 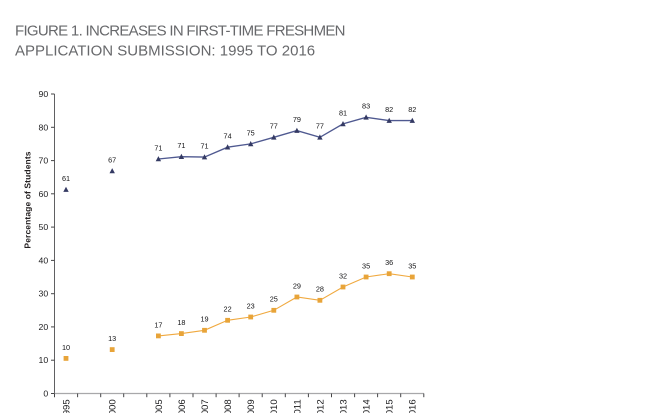 What do you see at coordinates (251, 132) in the screenshot?
I see `svg-text: 75` at bounding box center [251, 132].